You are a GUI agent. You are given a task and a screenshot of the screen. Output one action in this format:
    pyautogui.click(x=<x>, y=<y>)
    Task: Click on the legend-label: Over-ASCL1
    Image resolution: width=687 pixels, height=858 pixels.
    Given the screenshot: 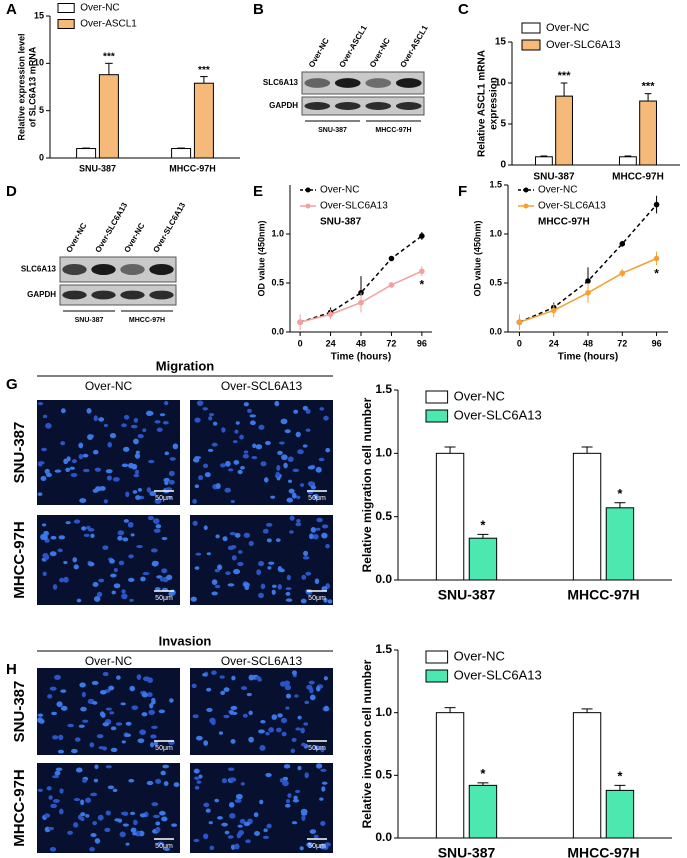 What is the action you would take?
    pyautogui.click(x=108, y=24)
    